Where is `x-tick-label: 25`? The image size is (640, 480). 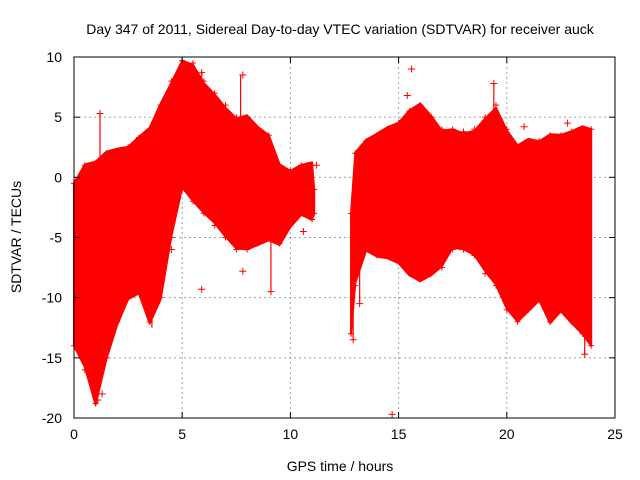 x-tick-label: 25 is located at coordinates (615, 434).